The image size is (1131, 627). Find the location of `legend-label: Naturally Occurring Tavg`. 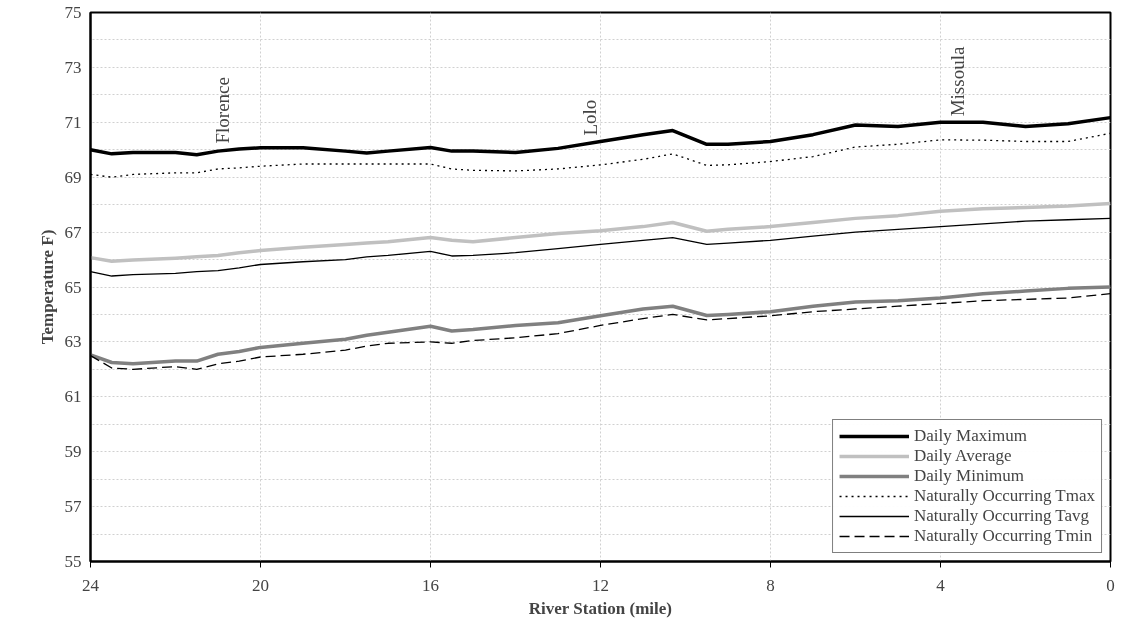

legend-label: Naturally Occurring Tavg is located at coordinates (1002, 516).